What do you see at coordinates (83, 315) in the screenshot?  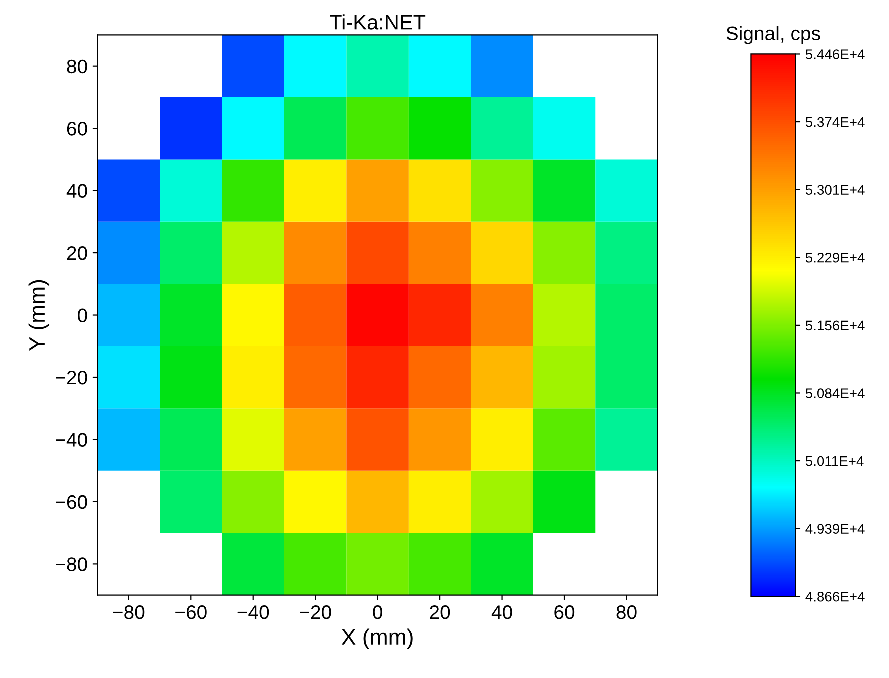 I see `y-tick-label: 0` at bounding box center [83, 315].